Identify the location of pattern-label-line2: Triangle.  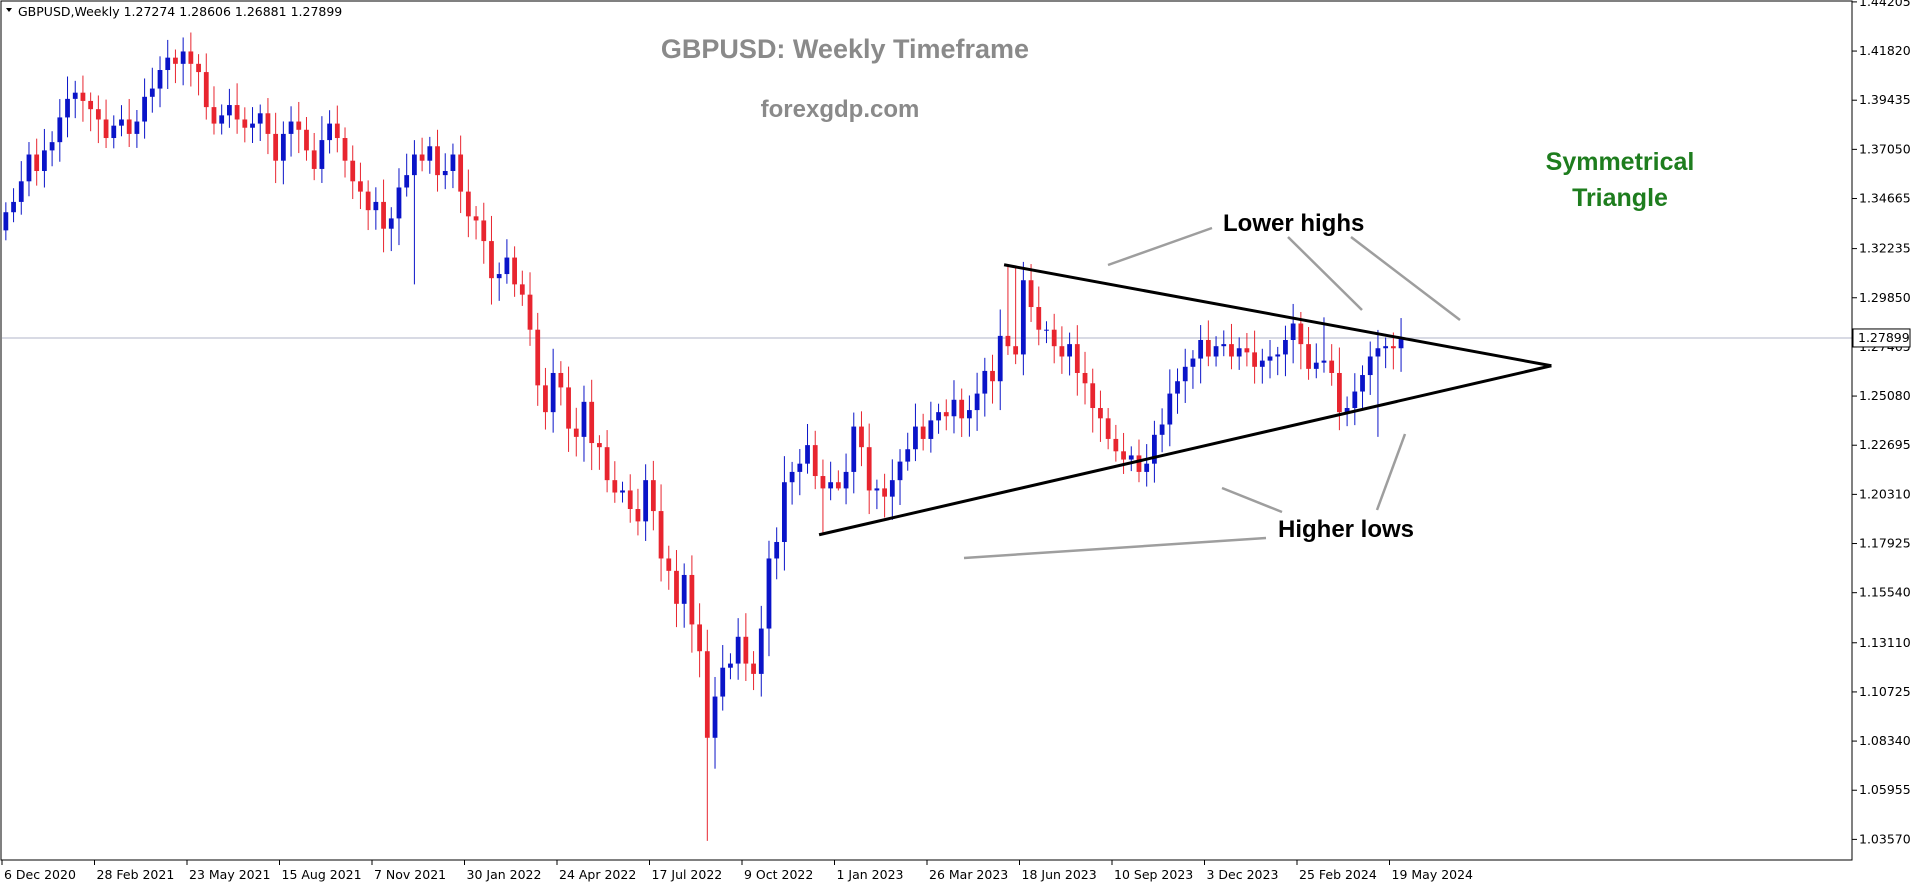
(1620, 198).